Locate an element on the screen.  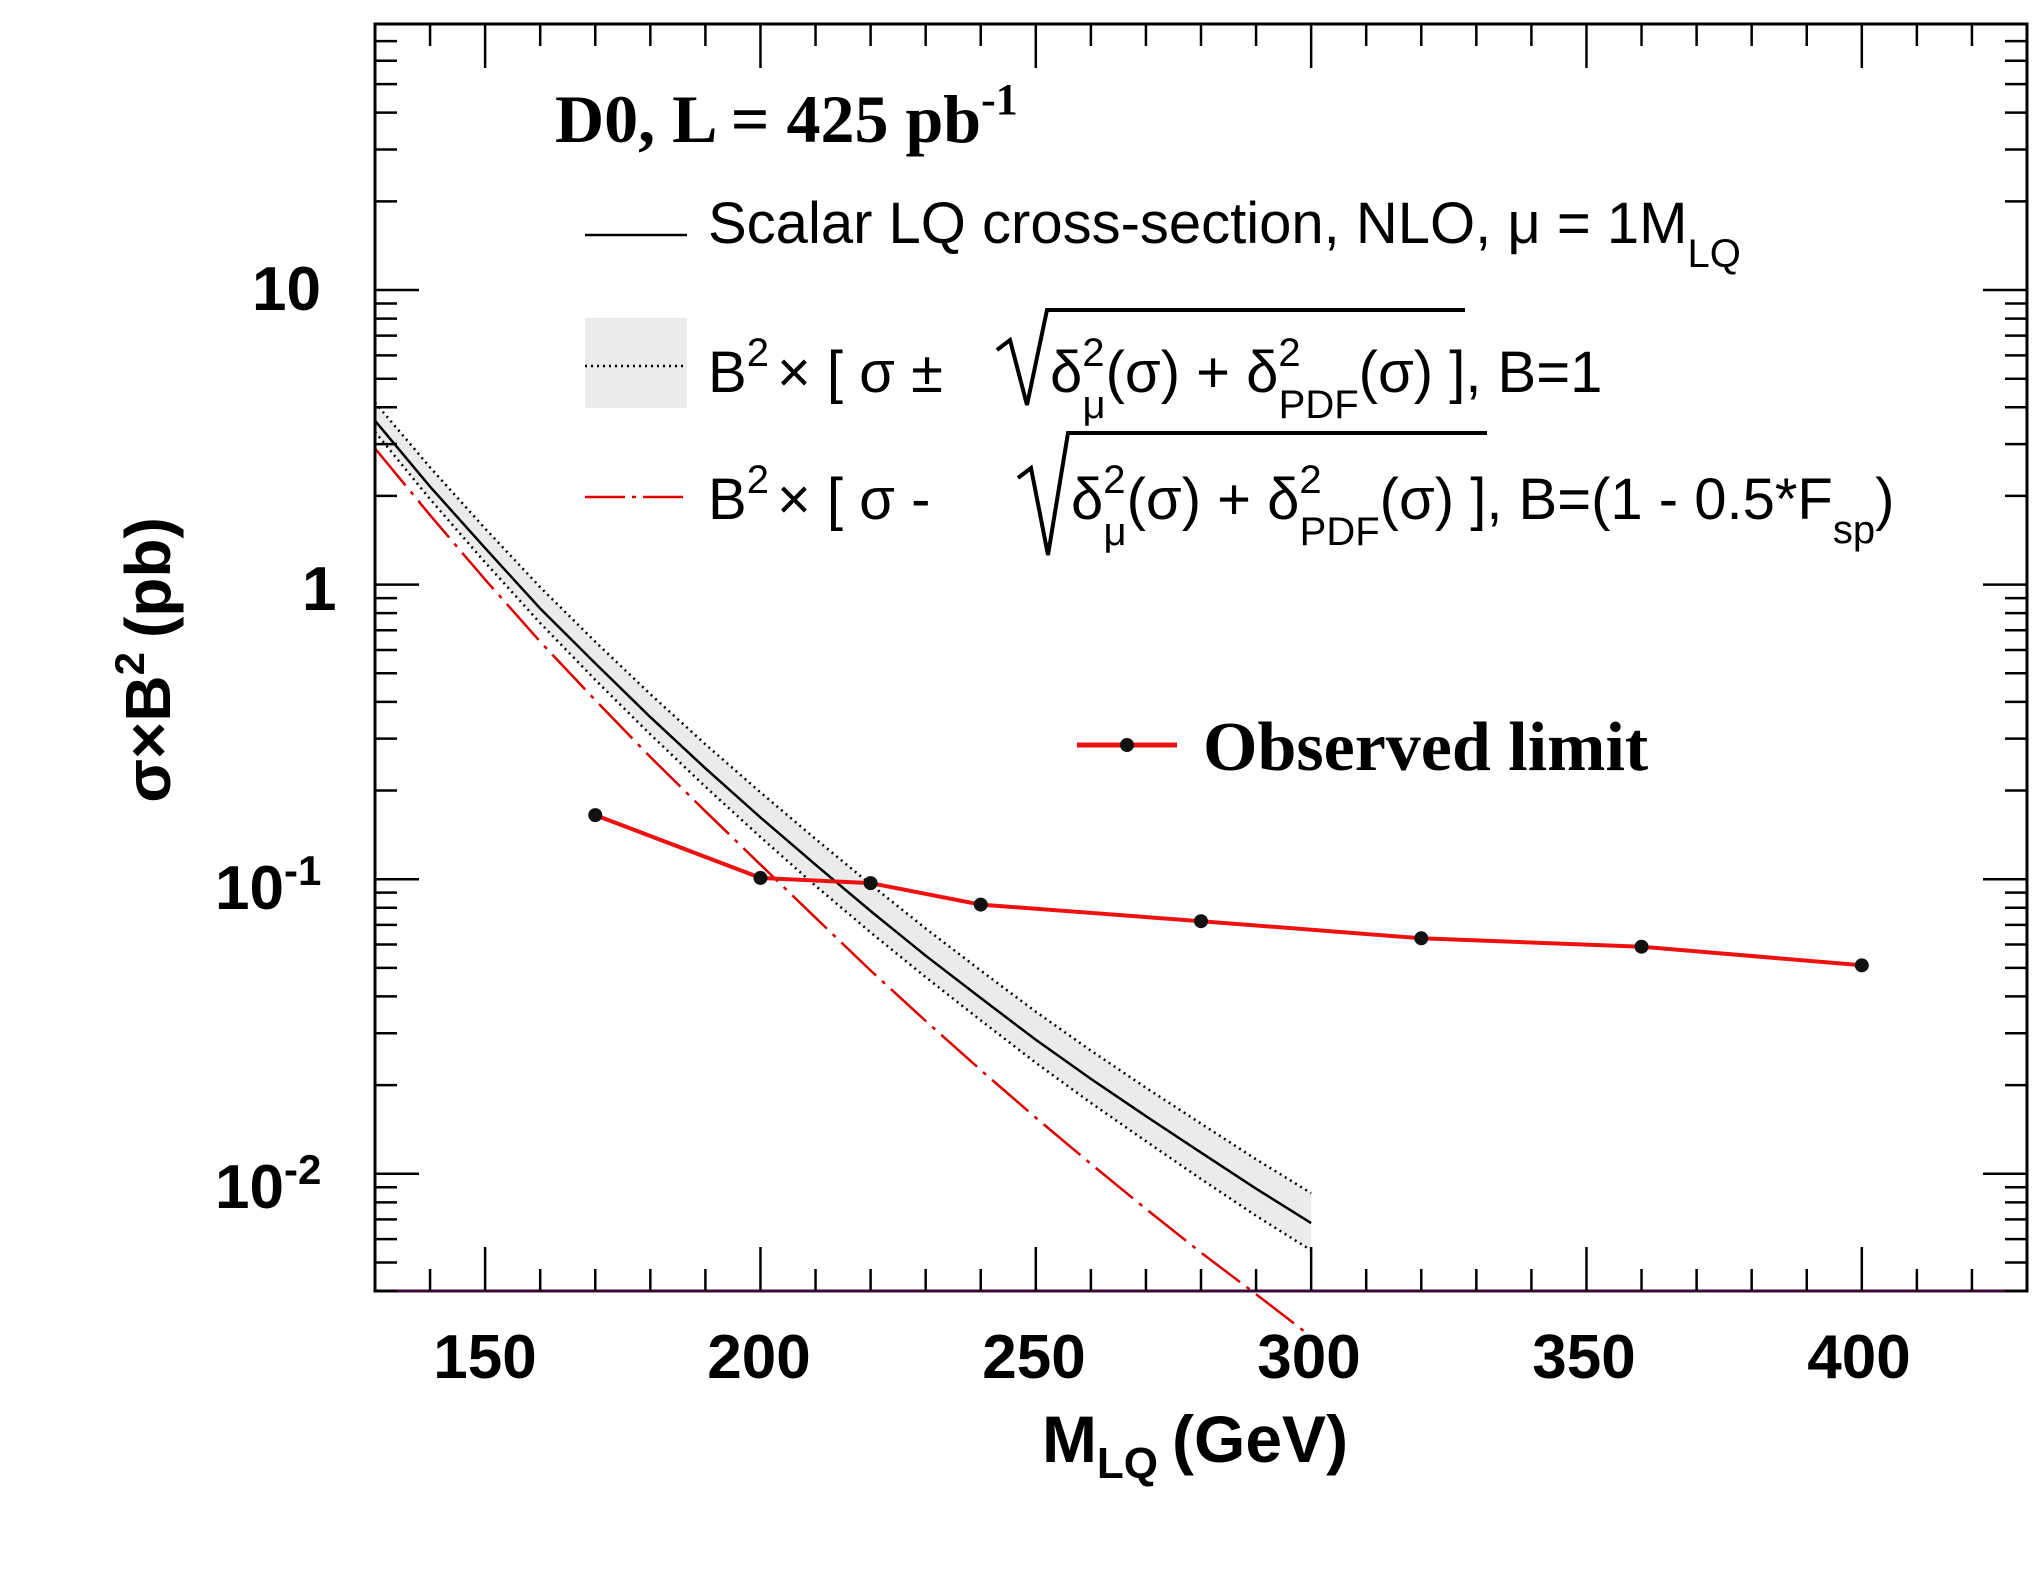
y-axis-title: σ×B2(pb) is located at coordinates (145, 660).